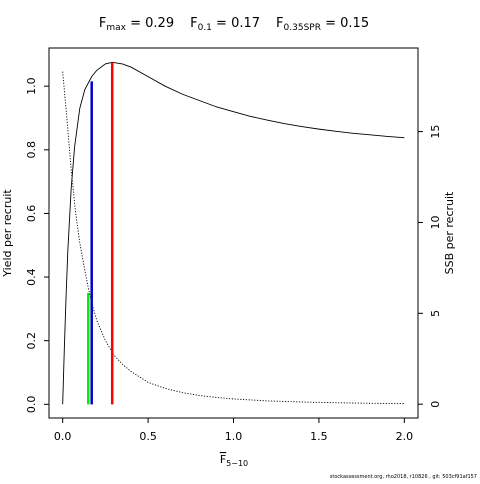 This screenshot has width=480, height=484. Describe the element at coordinates (7, 233) in the screenshot. I see `y-axis-left-label: Yield per recruit` at that location.